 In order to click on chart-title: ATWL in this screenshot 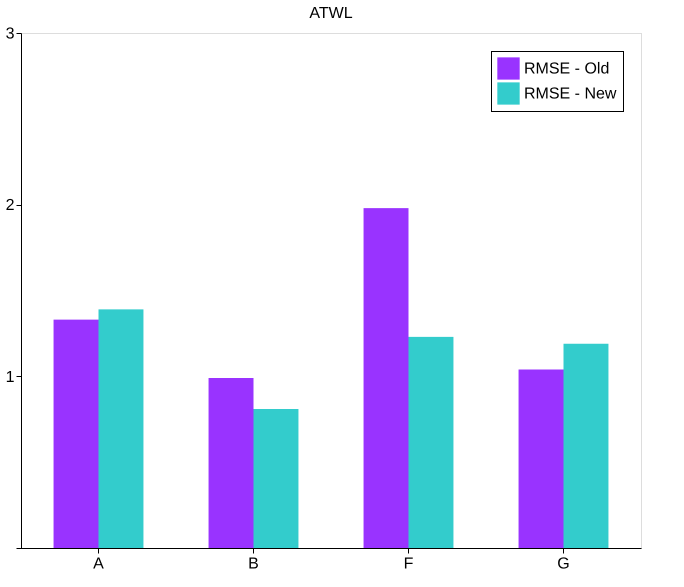, I will do `click(331, 13)`.